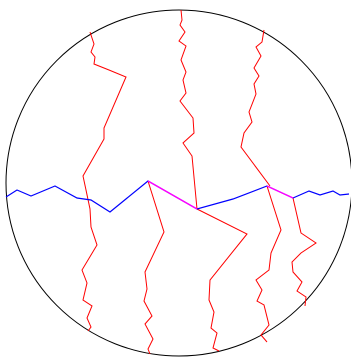  Describe the element at coordinates (280, 192) in the screenshot. I see `magenta-segment-right` at that location.